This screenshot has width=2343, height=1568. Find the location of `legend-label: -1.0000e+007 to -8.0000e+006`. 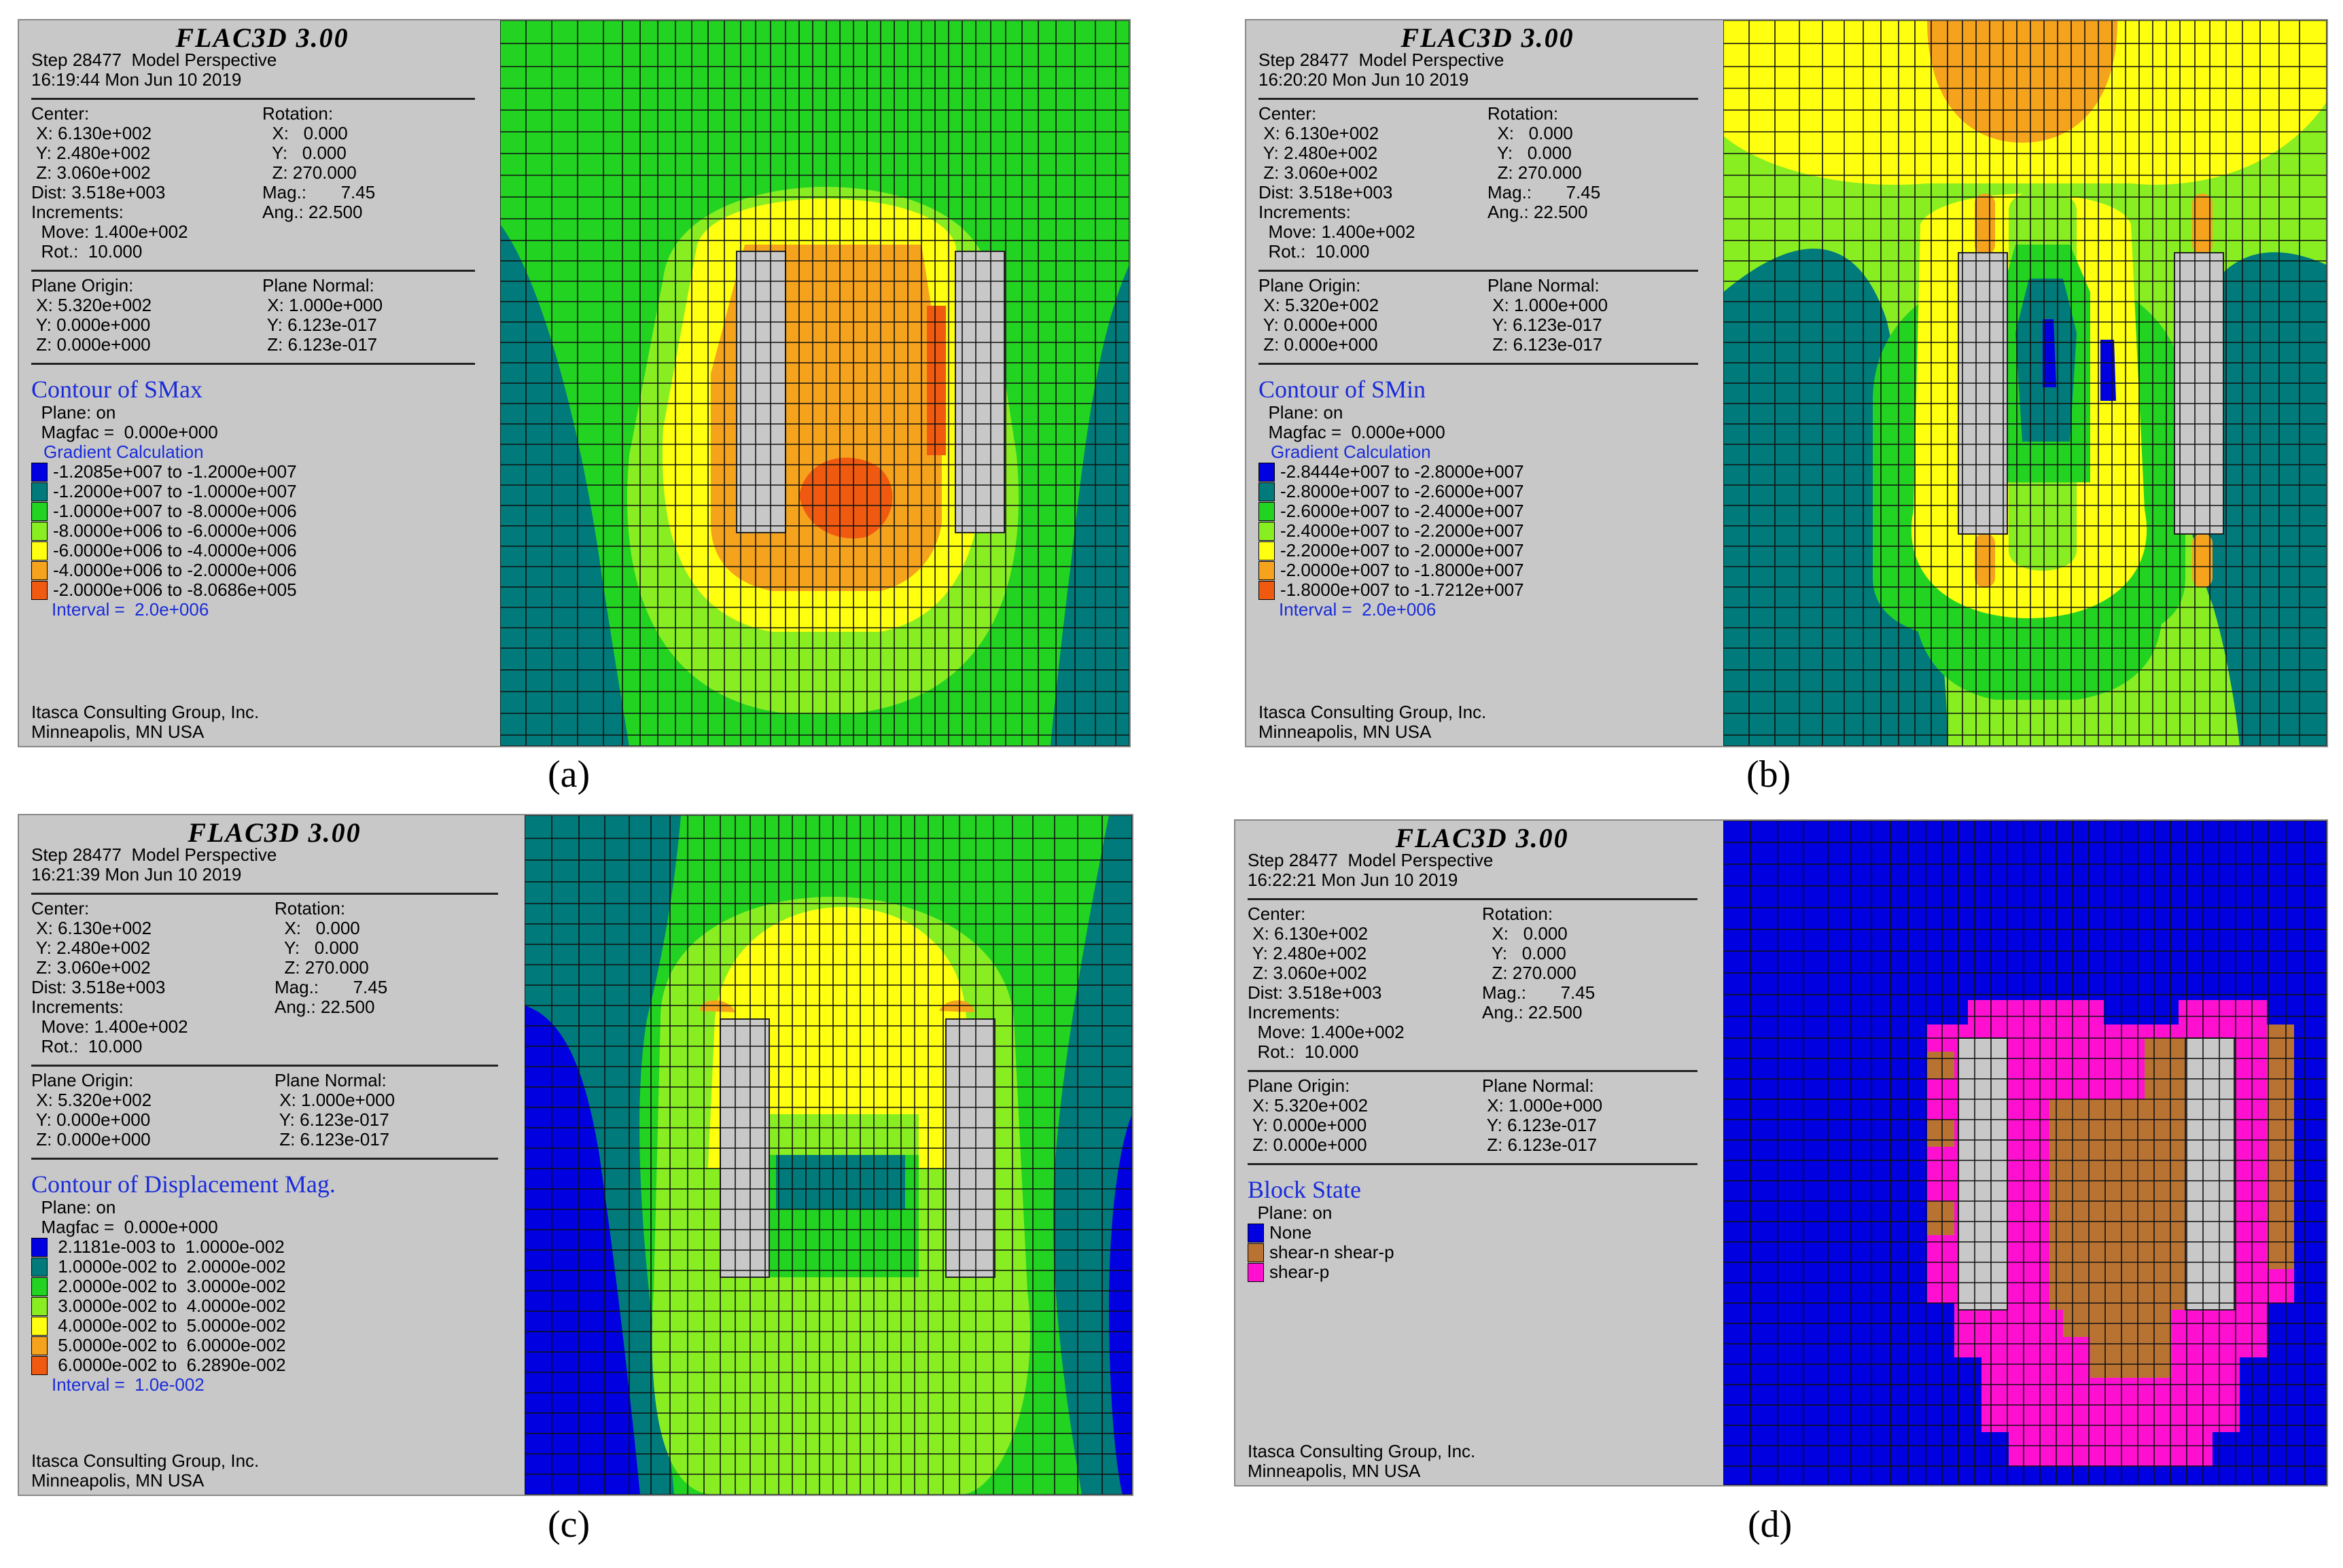

legend-label: -1.0000e+007 to -8.0000e+006 is located at coordinates (175, 511).